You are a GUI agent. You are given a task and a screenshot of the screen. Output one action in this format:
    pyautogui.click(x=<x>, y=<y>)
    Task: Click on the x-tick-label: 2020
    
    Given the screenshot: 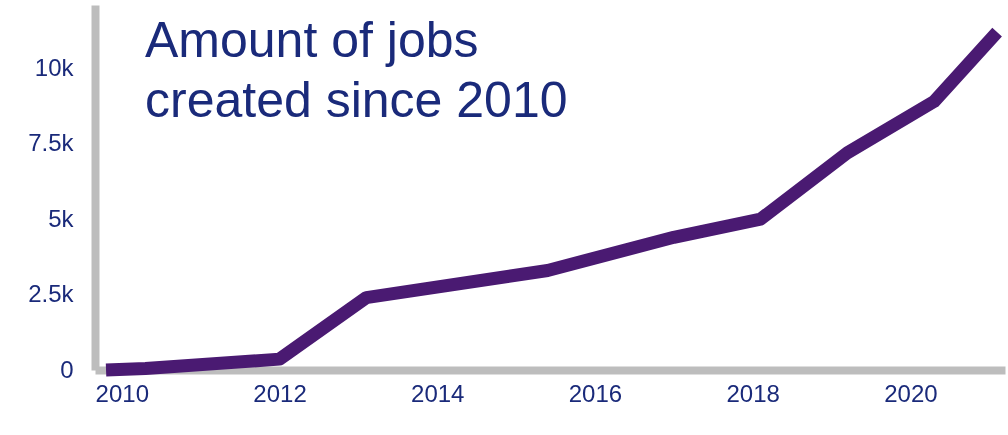 What is the action you would take?
    pyautogui.click(x=911, y=393)
    